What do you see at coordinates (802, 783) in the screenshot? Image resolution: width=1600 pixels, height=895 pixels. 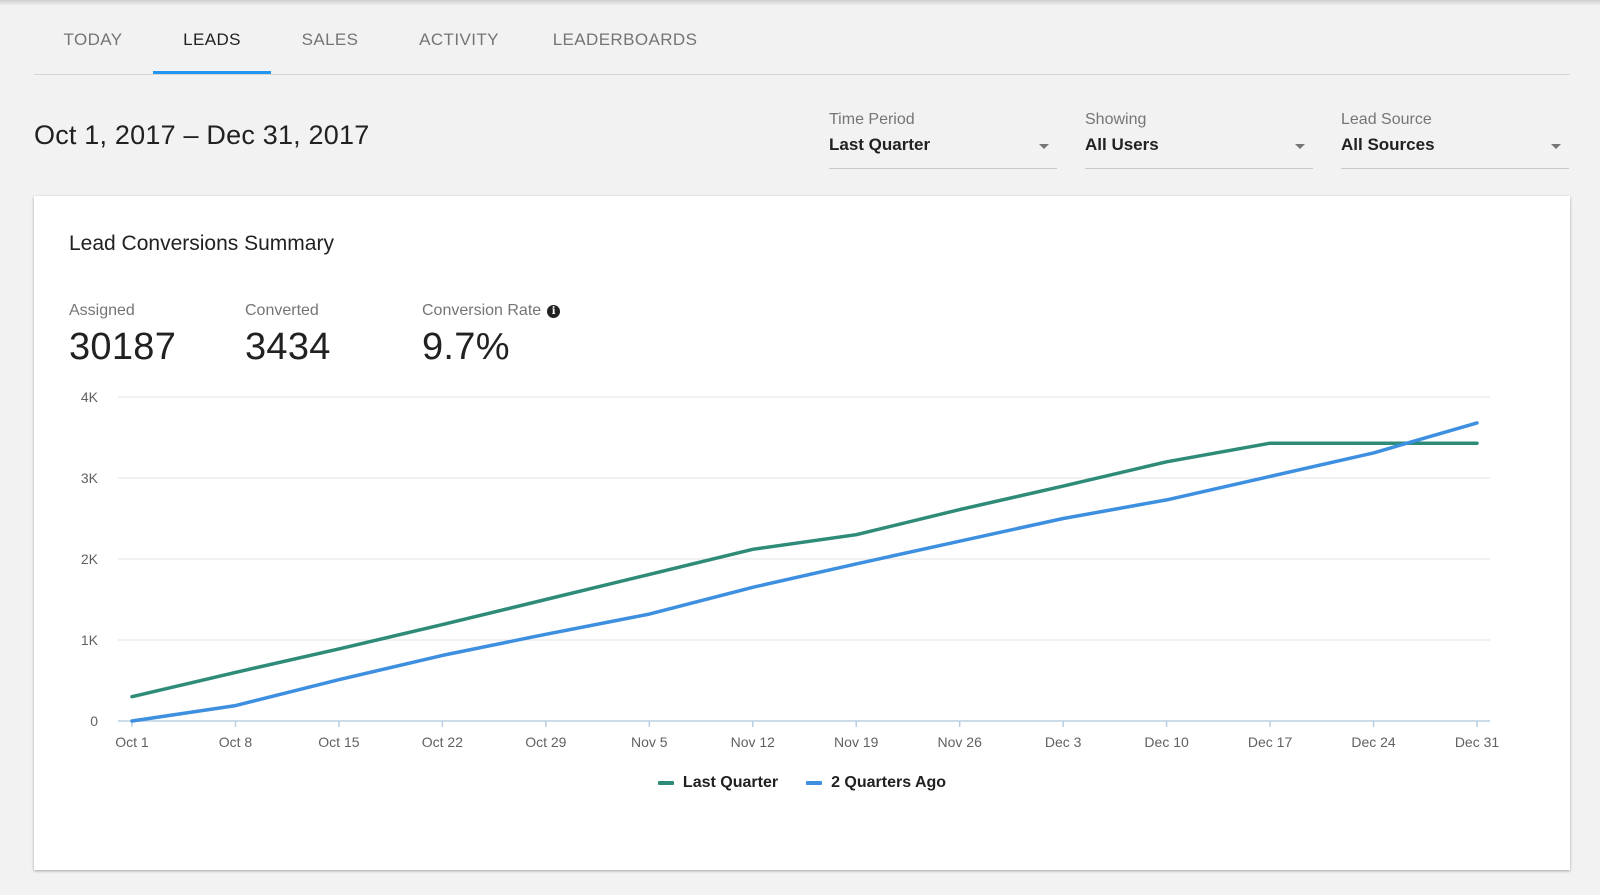 I see `chart-legend: Last Quarter 2 Quarters Ago` at bounding box center [802, 783].